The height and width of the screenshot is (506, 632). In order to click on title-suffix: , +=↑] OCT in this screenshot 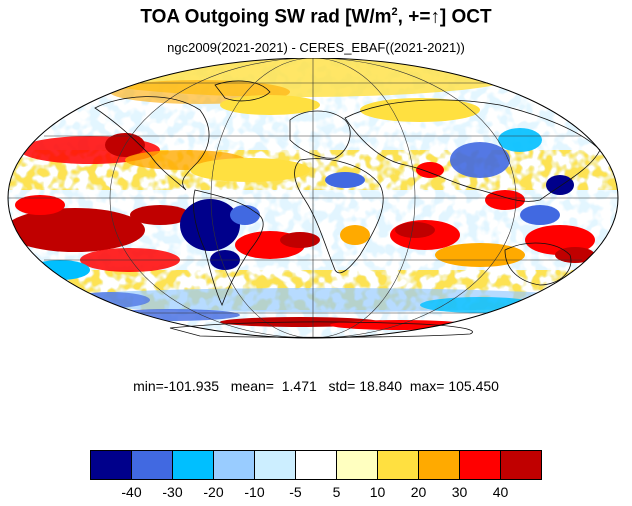, I will do `click(444, 17)`.